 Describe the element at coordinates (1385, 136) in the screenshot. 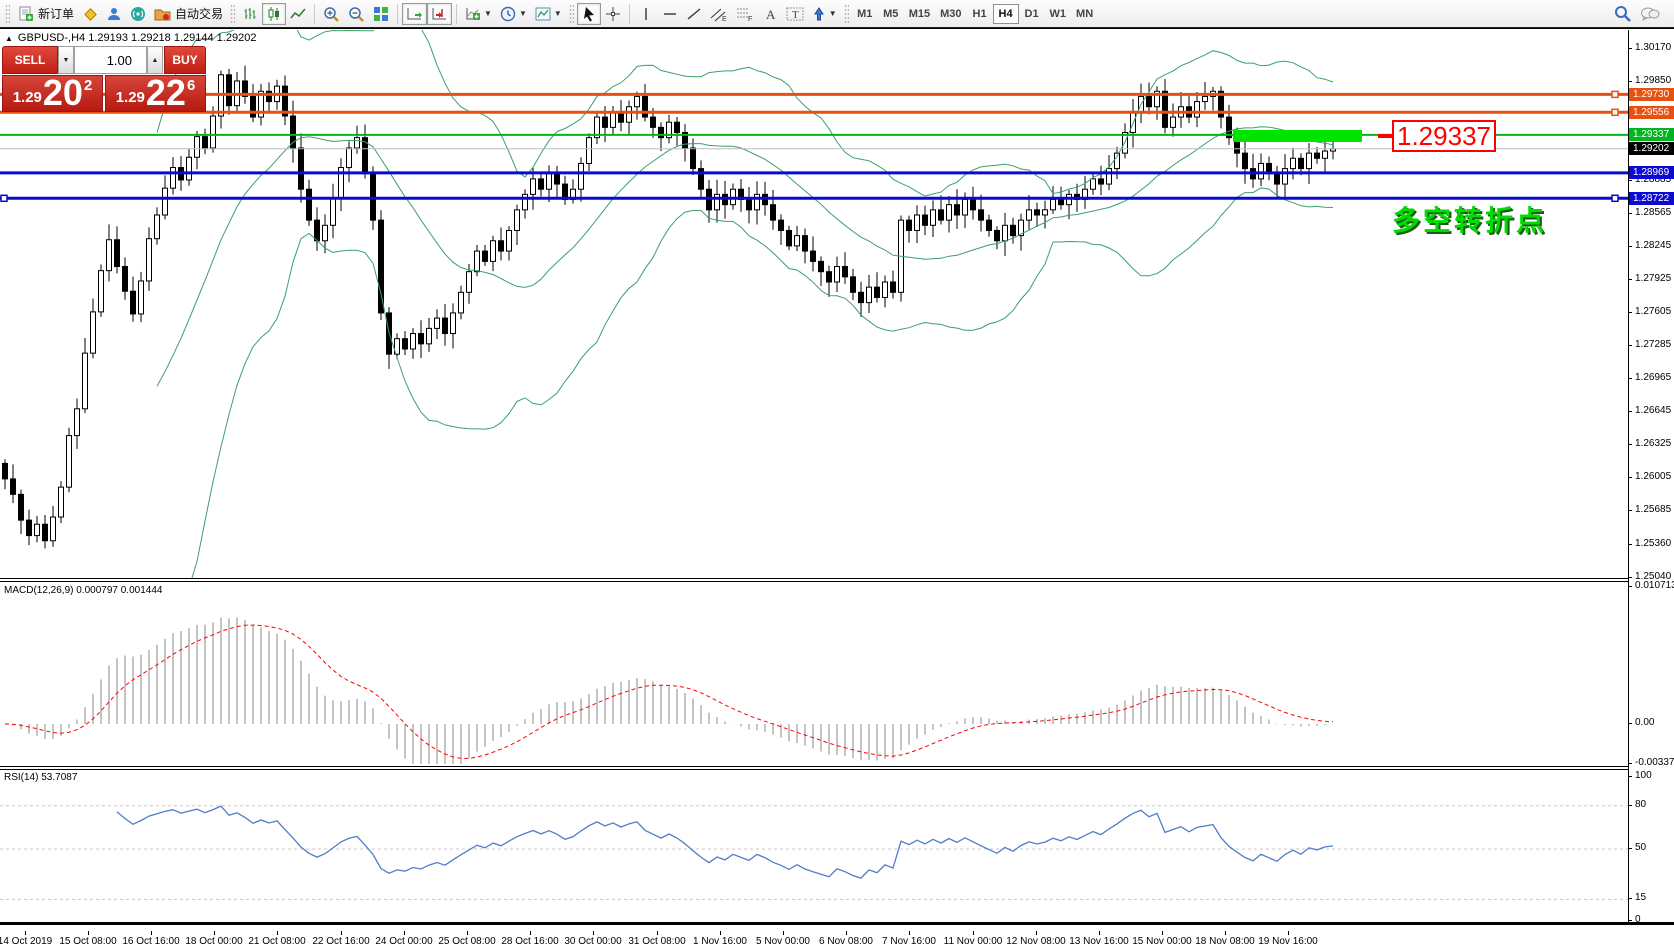

I see `callout-pointer` at that location.